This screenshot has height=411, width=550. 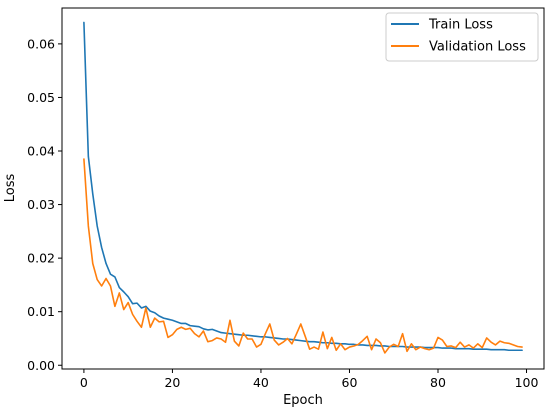 What do you see at coordinates (460, 25) in the screenshot?
I see `legend-label: Train Loss` at bounding box center [460, 25].